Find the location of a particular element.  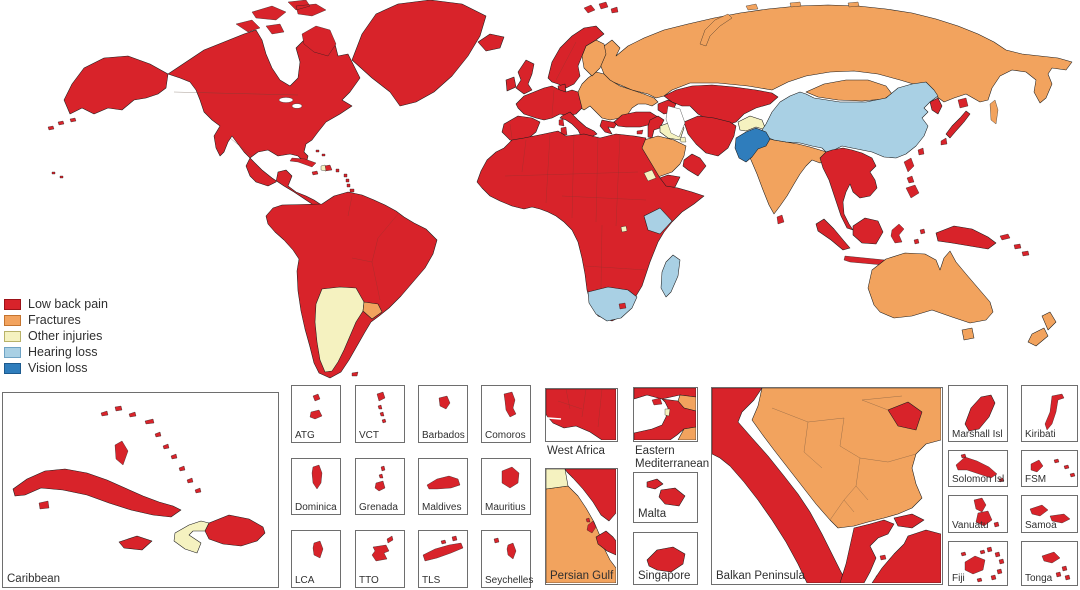

region-greenland is located at coordinates (419, 53).